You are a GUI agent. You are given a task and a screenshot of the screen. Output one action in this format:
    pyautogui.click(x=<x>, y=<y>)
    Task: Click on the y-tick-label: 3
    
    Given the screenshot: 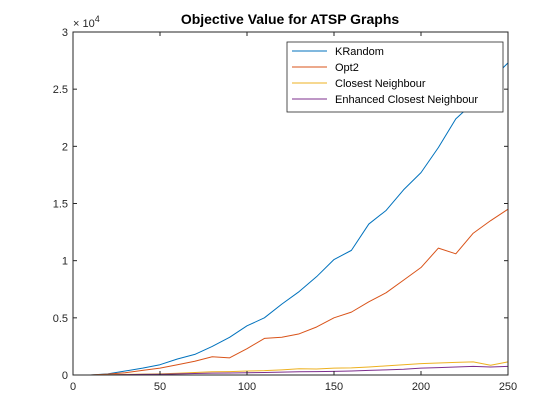 What is the action you would take?
    pyautogui.click(x=65, y=33)
    